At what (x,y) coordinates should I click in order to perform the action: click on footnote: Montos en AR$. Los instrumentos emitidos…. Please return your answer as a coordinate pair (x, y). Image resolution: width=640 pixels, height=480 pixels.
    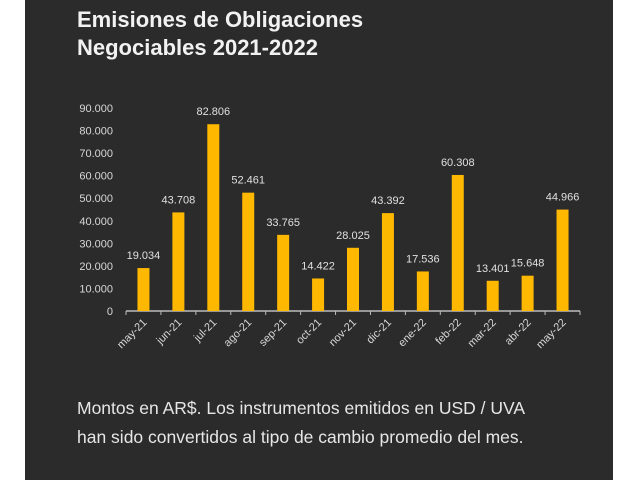
    Looking at the image, I should click on (301, 422).